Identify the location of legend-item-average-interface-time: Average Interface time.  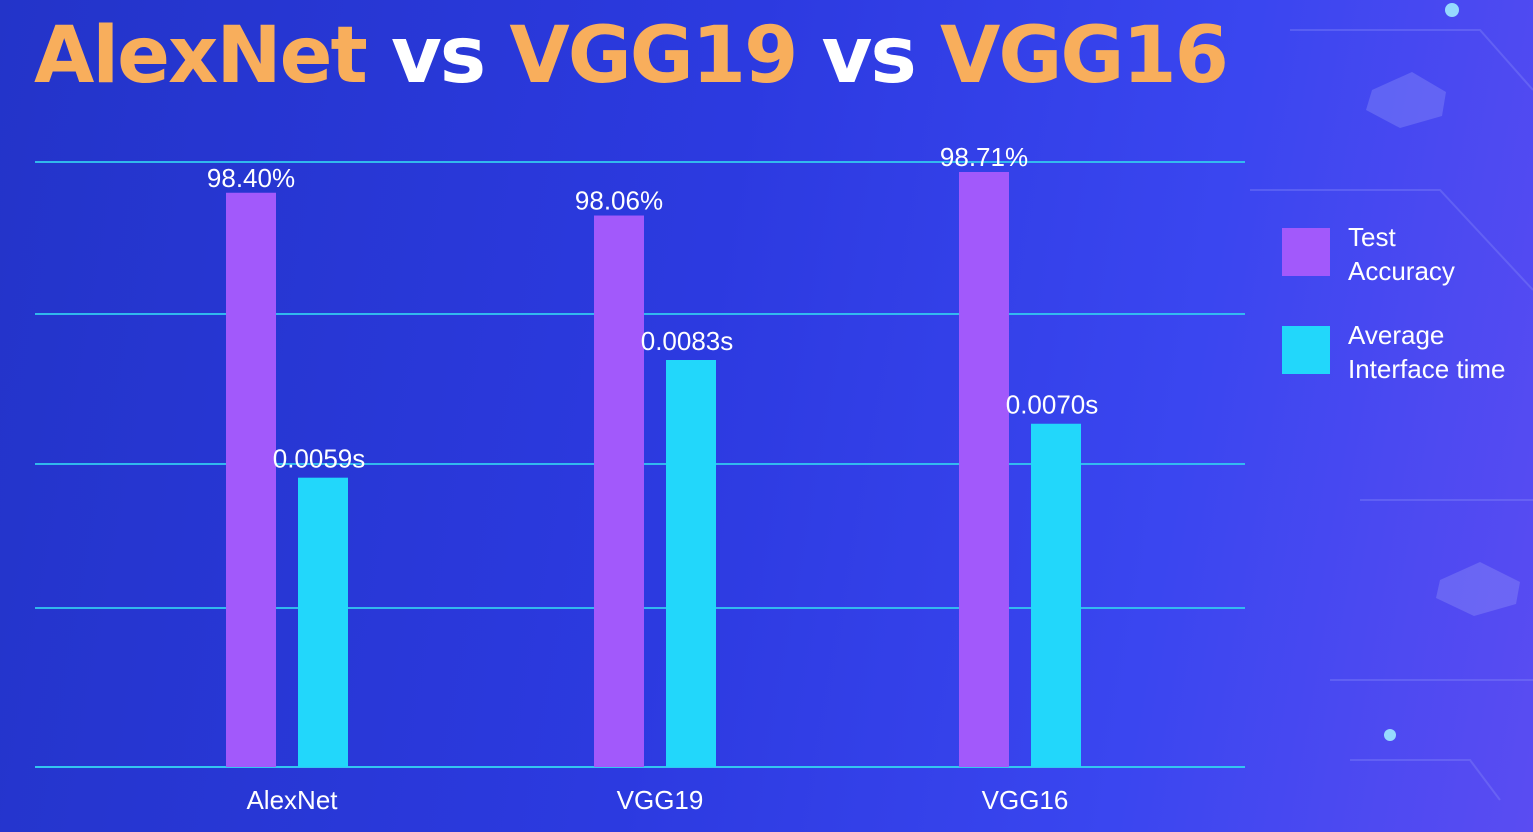
(1404, 367).